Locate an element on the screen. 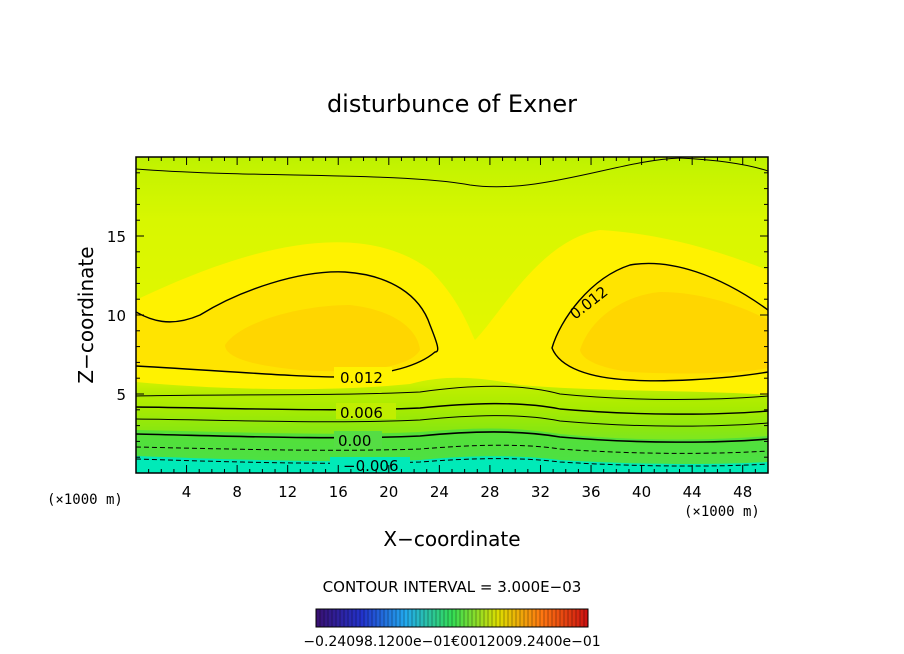 The height and width of the screenshot is (654, 904). contour-line-c is located at coordinates (452, 449).